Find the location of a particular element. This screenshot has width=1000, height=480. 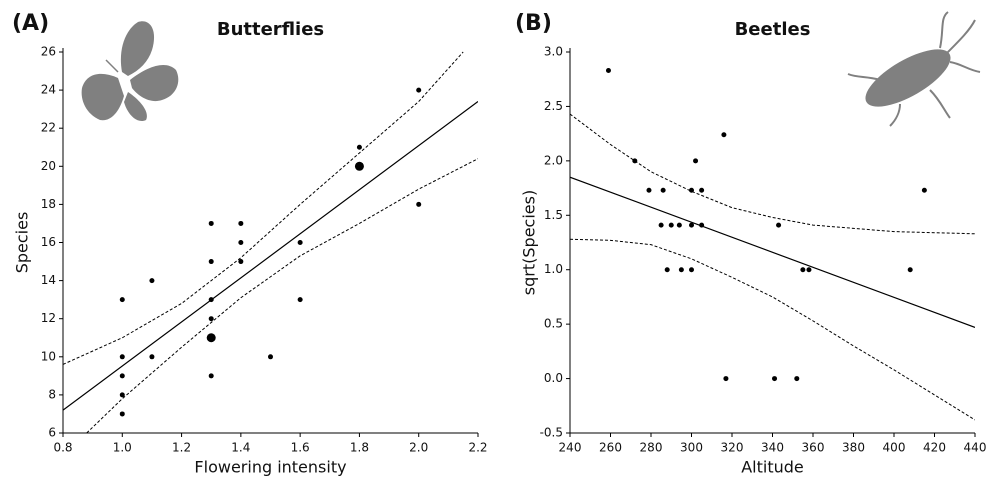

regression-line is located at coordinates (772, 252).